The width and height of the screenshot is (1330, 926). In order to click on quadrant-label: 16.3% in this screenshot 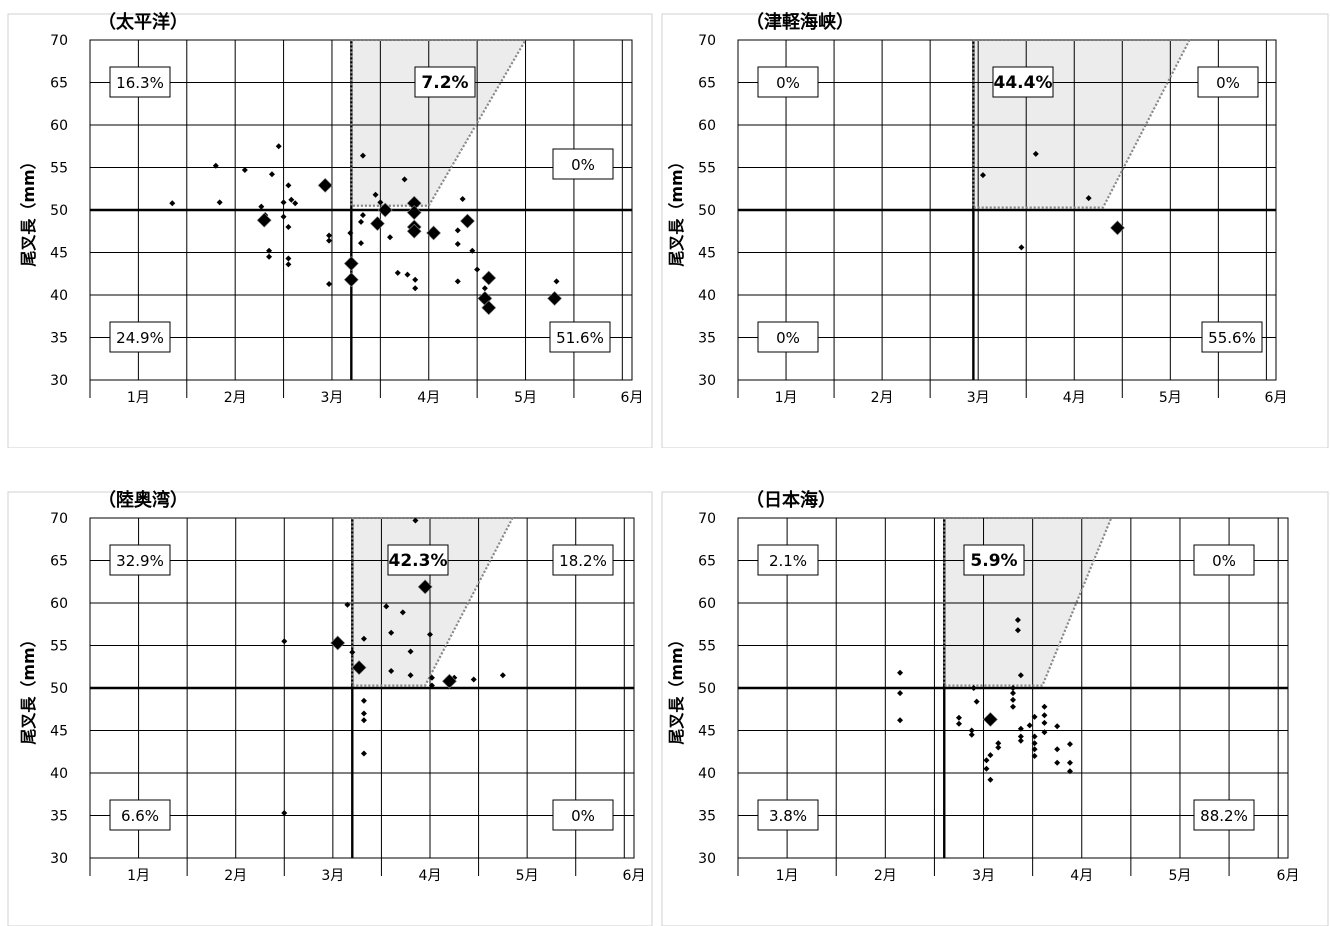, I will do `click(140, 83)`.